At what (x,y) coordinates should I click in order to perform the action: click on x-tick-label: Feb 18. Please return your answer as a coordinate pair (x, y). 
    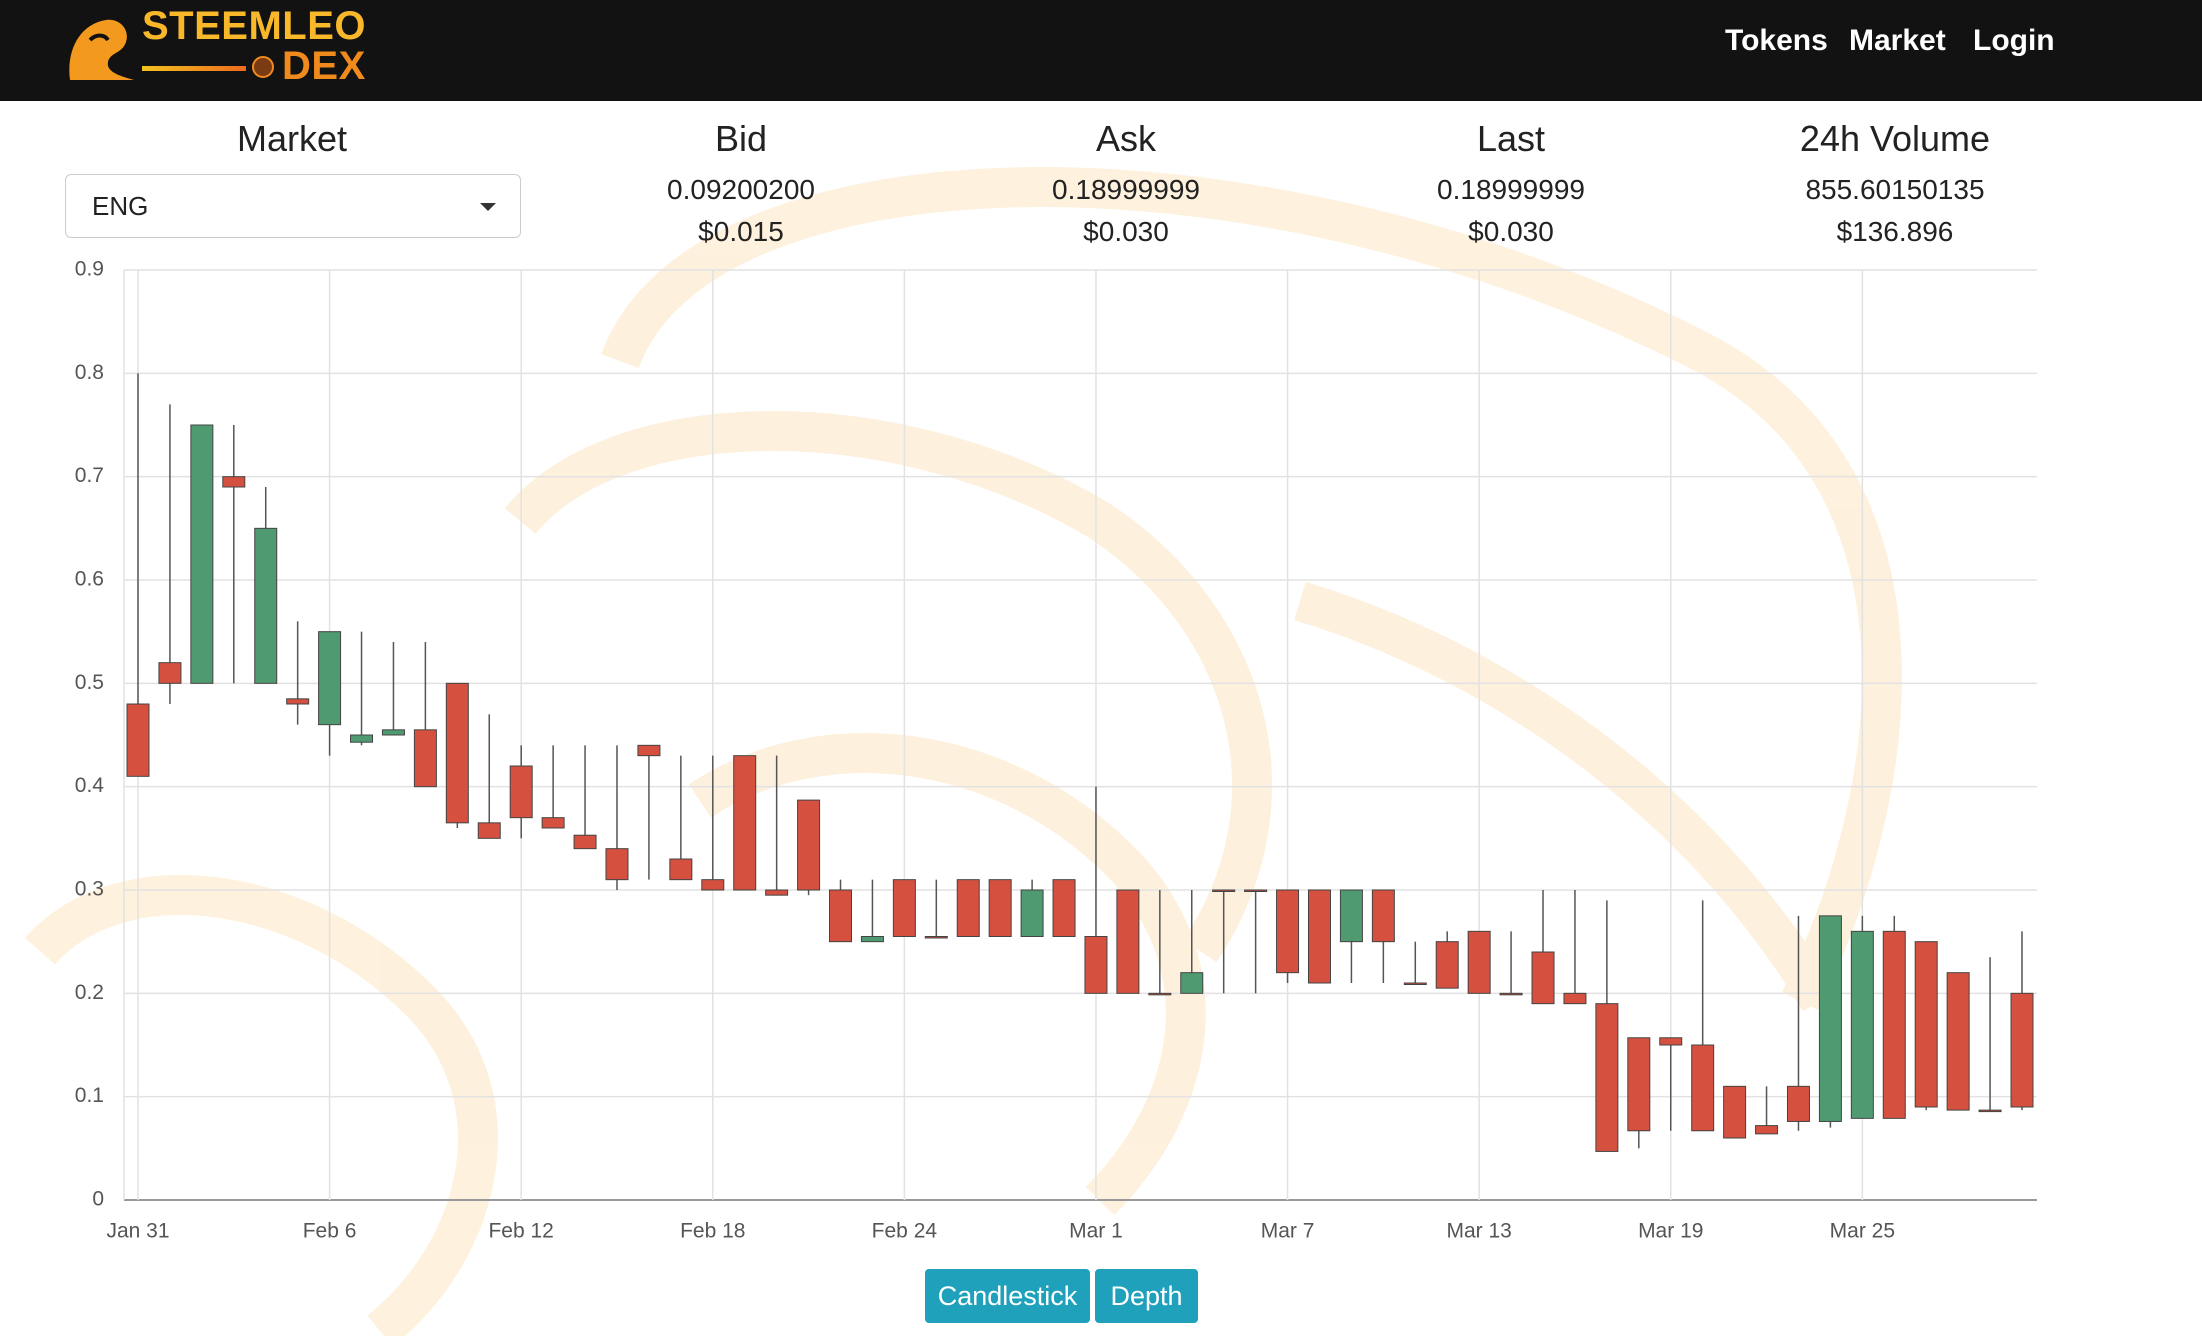
    Looking at the image, I should click on (712, 1231).